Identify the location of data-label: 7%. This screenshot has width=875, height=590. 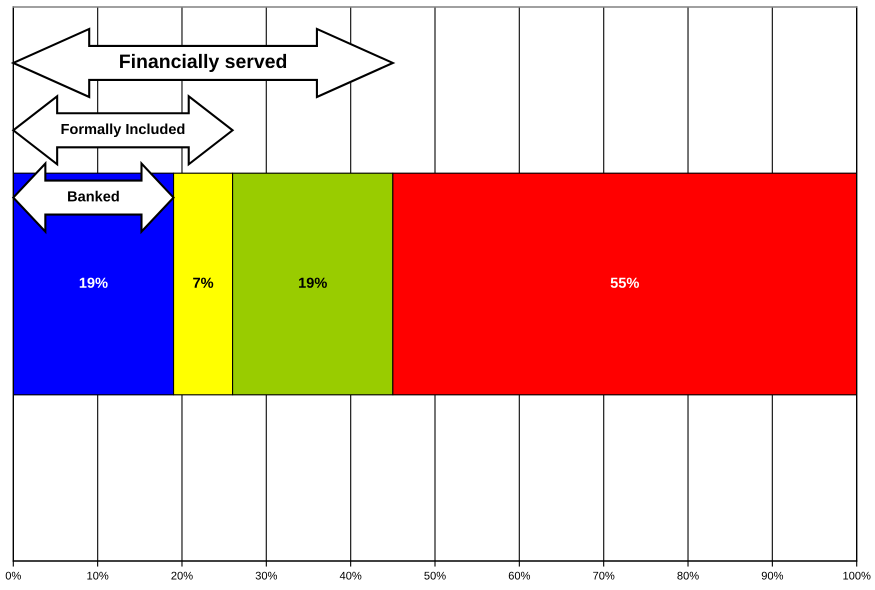
(203, 283).